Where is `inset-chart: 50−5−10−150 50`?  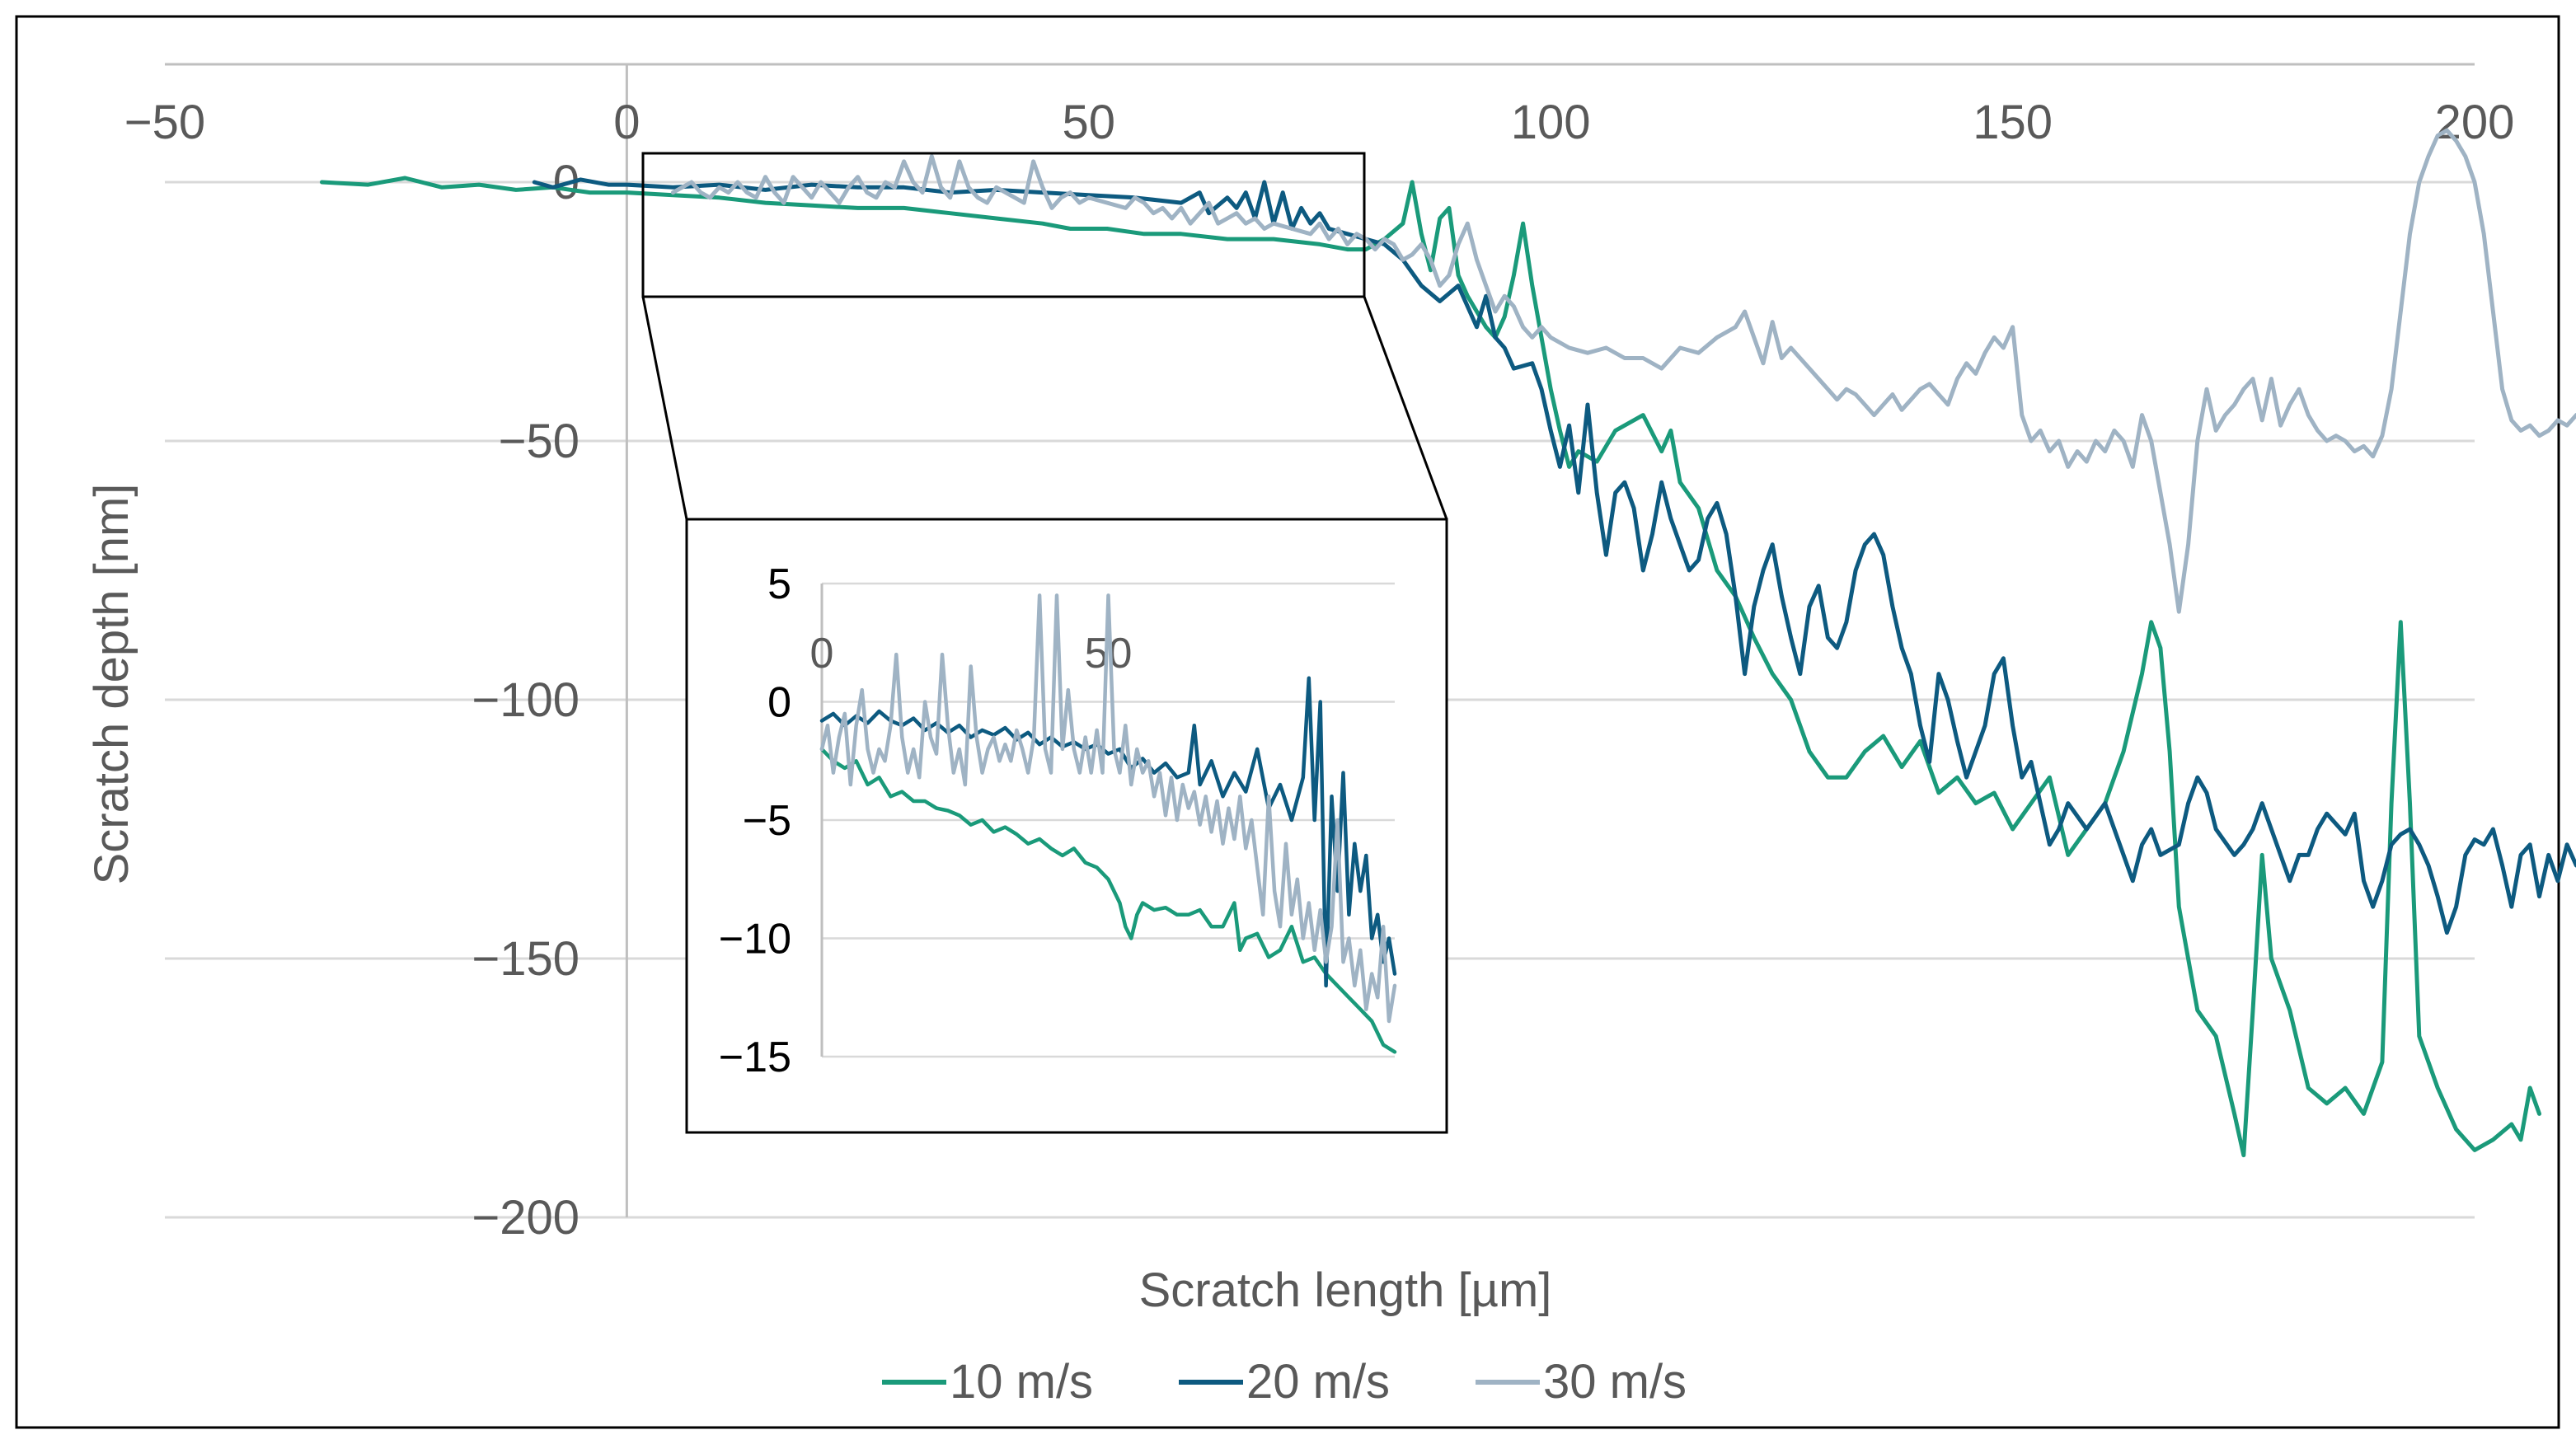 inset-chart: 50−5−10−150 50 is located at coordinates (1067, 826).